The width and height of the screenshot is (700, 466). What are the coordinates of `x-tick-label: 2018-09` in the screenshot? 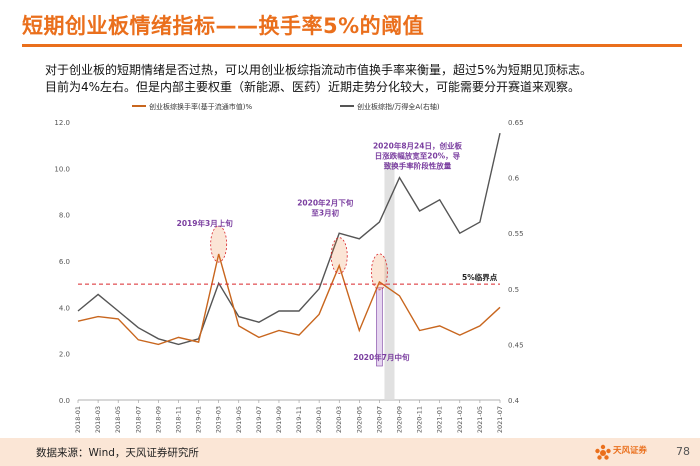 It's located at (158, 419).